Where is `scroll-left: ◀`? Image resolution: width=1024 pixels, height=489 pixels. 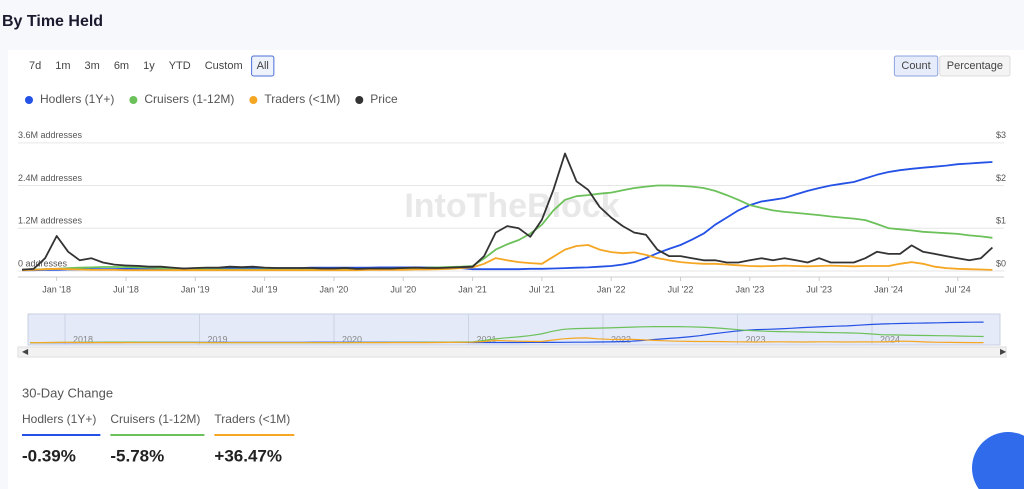
scroll-left: ◀ is located at coordinates (25, 351).